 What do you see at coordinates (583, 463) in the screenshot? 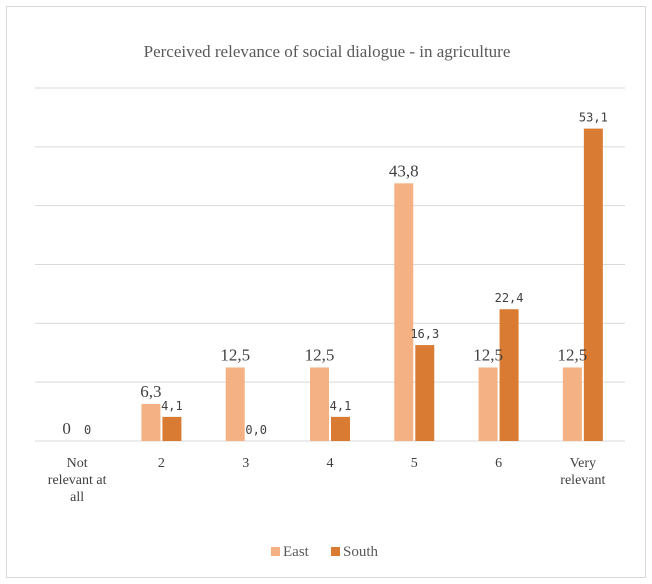
I see `x-tick-line: Very` at bounding box center [583, 463].